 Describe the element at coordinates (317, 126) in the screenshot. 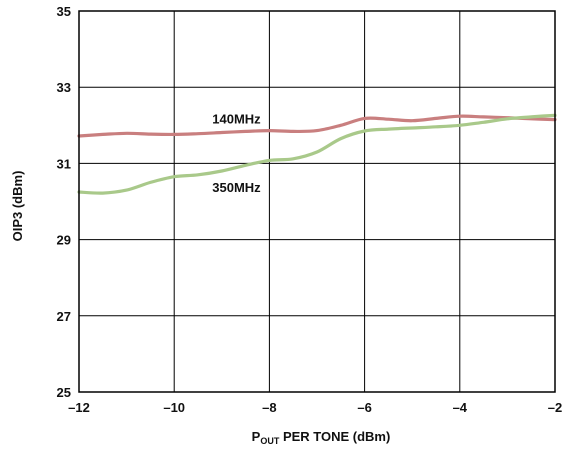

I see `series-line-140mhz` at that location.